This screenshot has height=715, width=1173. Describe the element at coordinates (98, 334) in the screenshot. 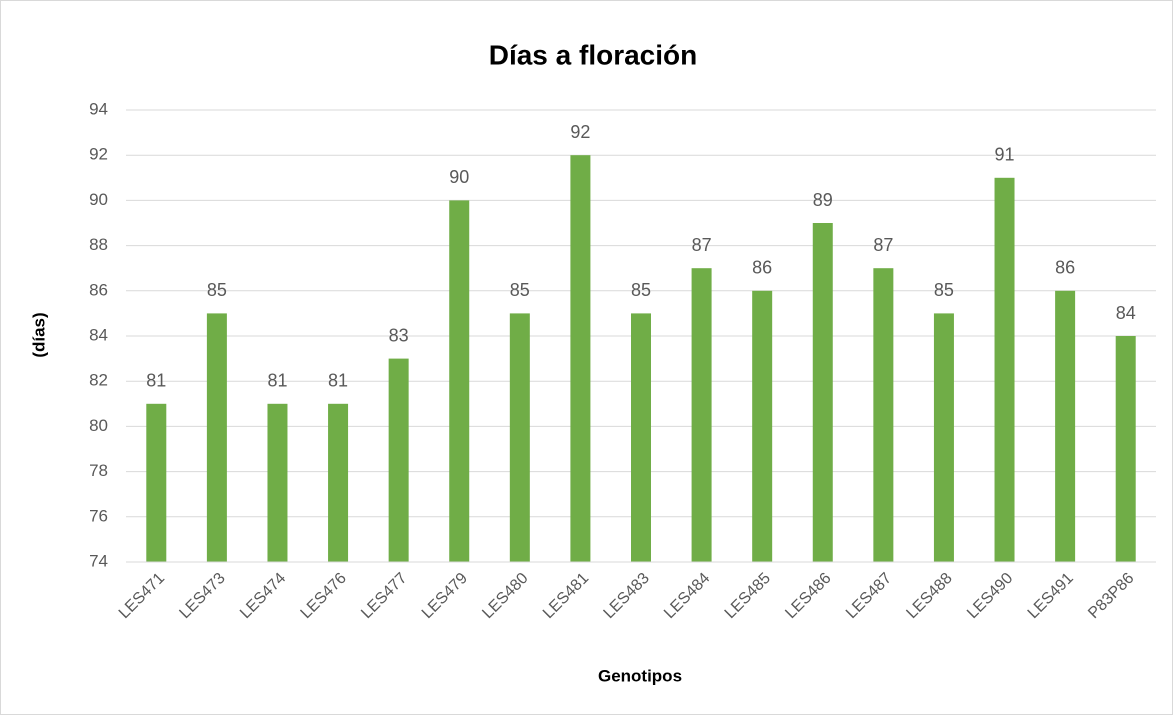

I see `y-tick-label: 84` at that location.